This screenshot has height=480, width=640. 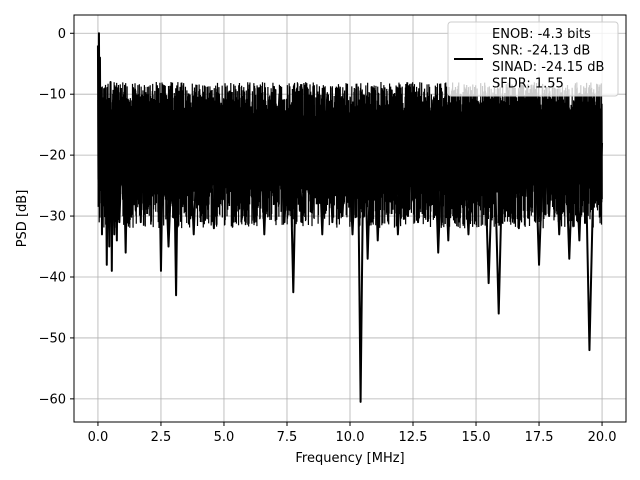 What do you see at coordinates (287, 437) in the screenshot?
I see `x-tick-label: 7.5` at bounding box center [287, 437].